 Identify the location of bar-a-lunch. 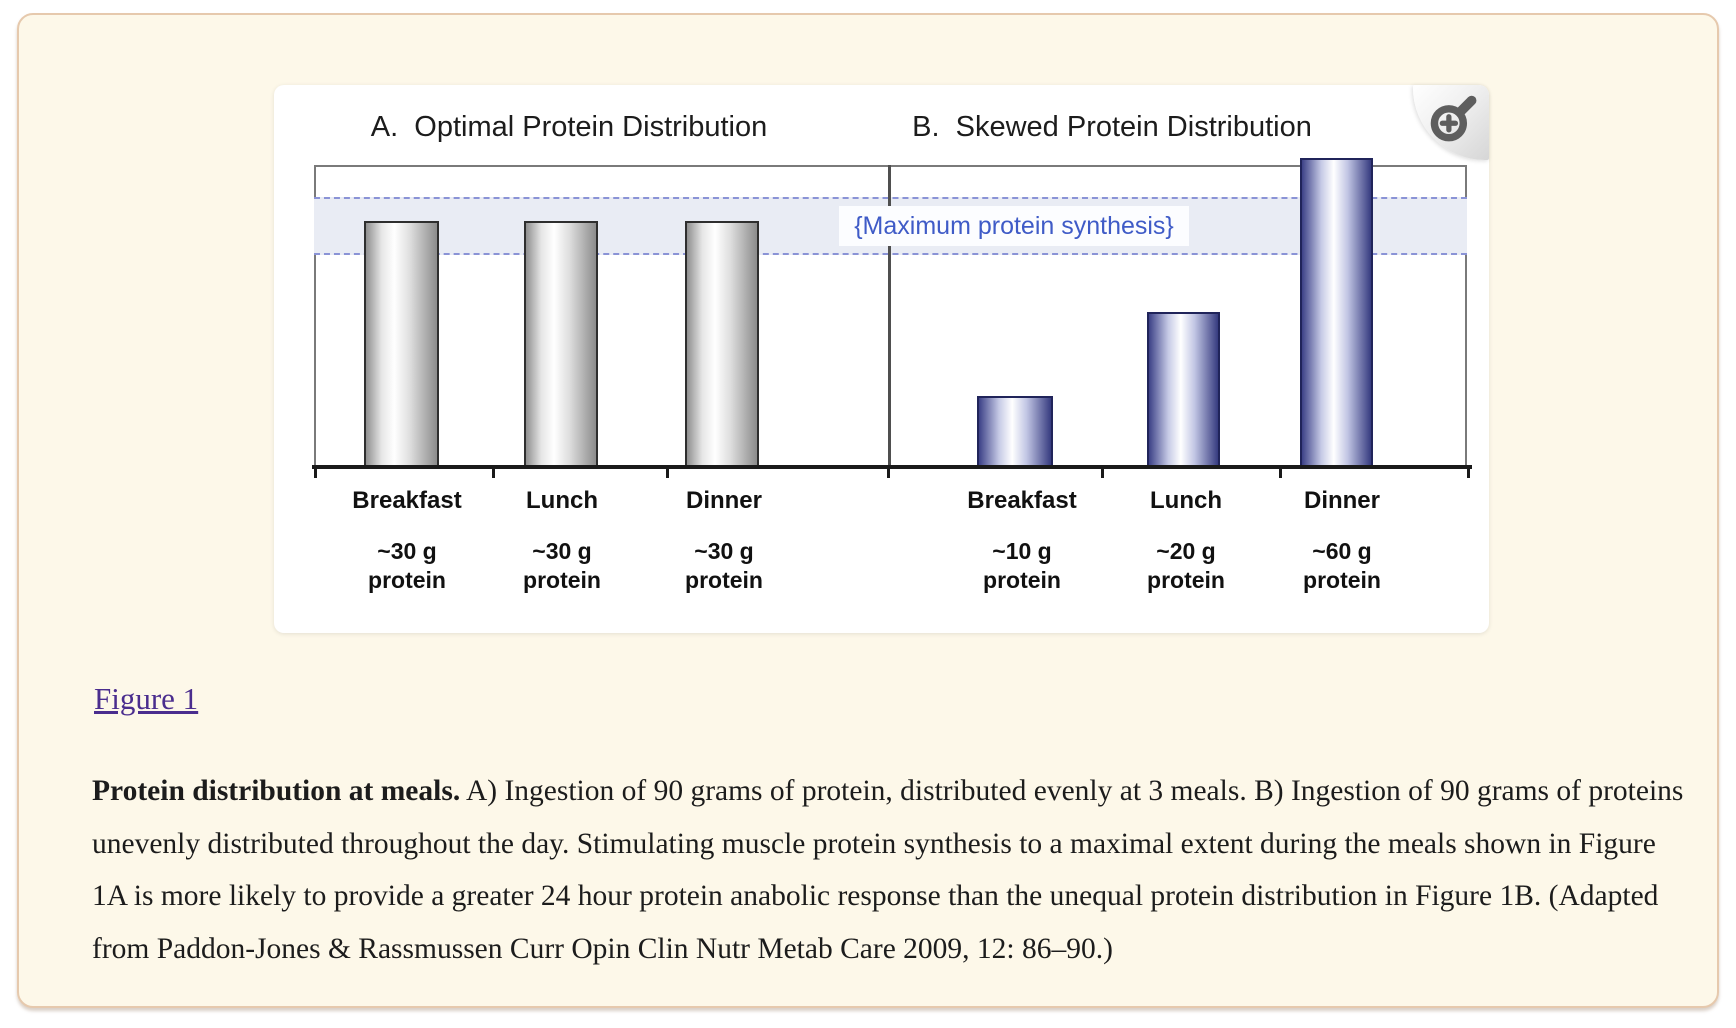
(561, 344).